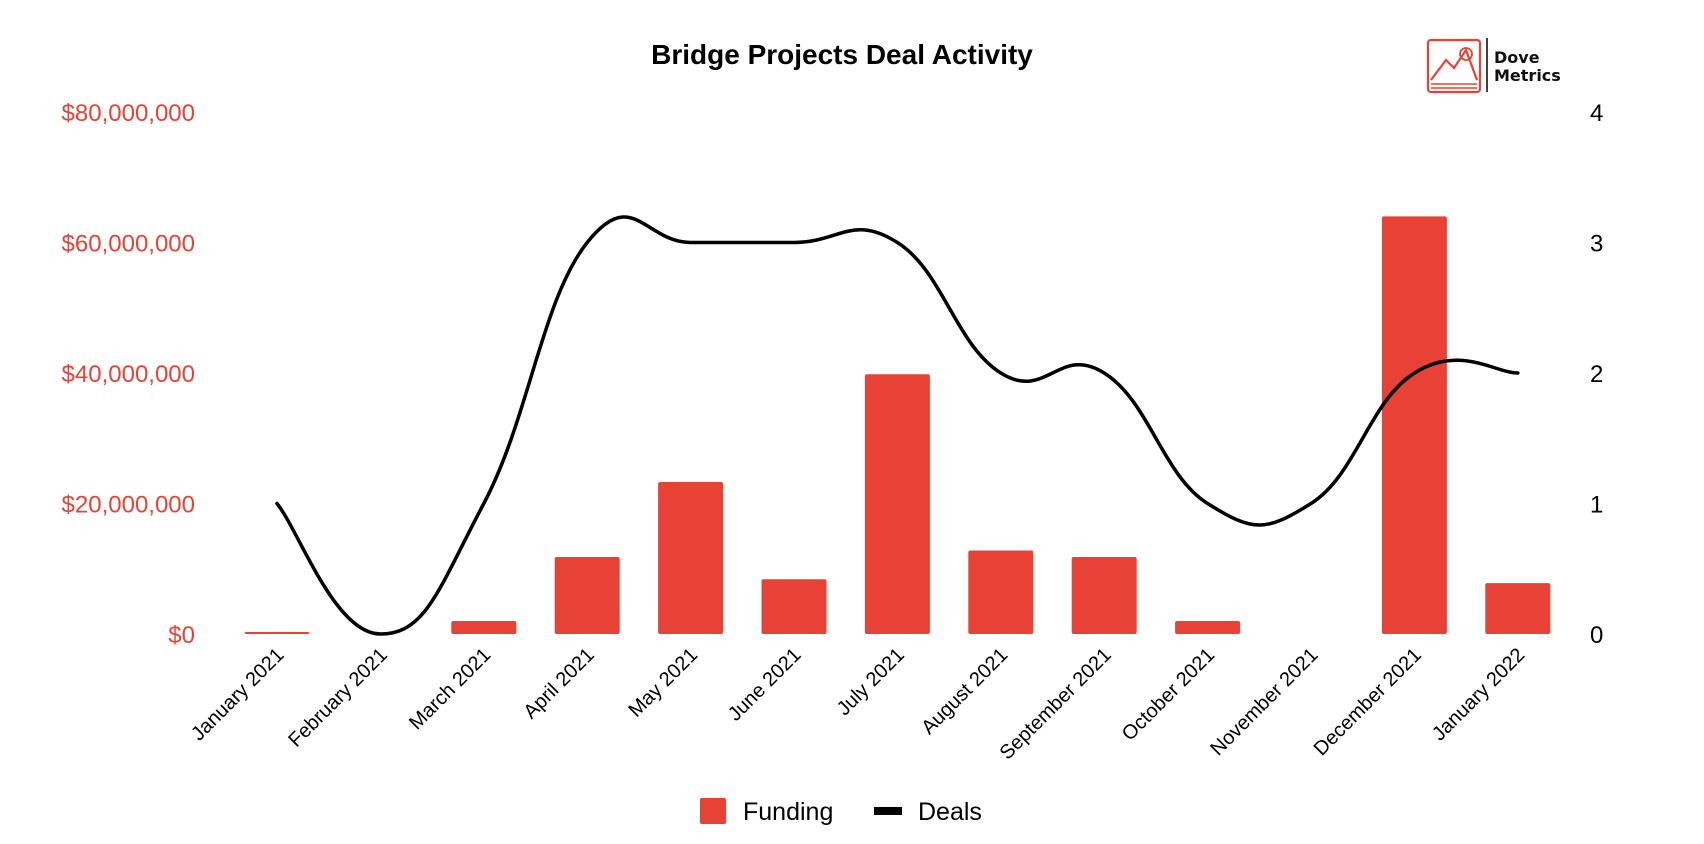 The width and height of the screenshot is (1704, 844). Describe the element at coordinates (1454, 66) in the screenshot. I see `mountain-icon` at that location.